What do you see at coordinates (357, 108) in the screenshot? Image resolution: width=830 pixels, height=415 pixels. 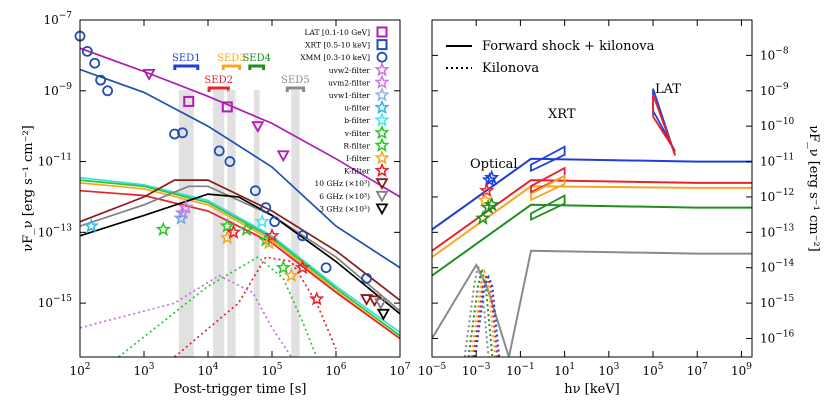 I see `legend-label-6: u-filter` at bounding box center [357, 108].